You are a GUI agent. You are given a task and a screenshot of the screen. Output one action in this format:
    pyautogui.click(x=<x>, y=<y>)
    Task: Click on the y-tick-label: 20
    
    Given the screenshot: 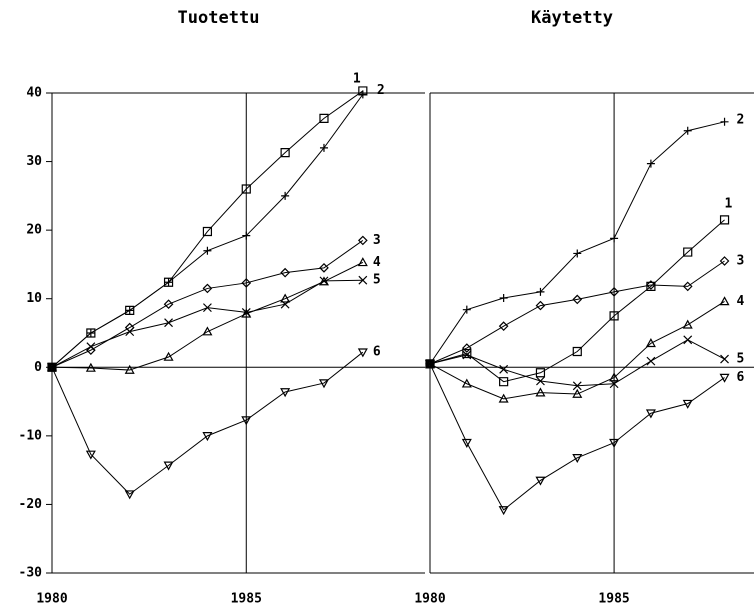 What is the action you would take?
    pyautogui.click(x=34, y=230)
    